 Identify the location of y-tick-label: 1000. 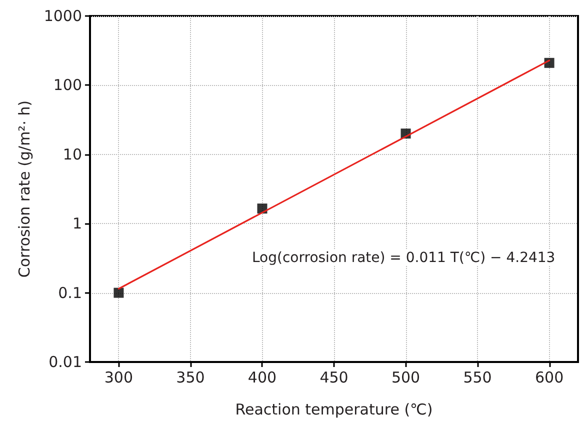
(63, 16).